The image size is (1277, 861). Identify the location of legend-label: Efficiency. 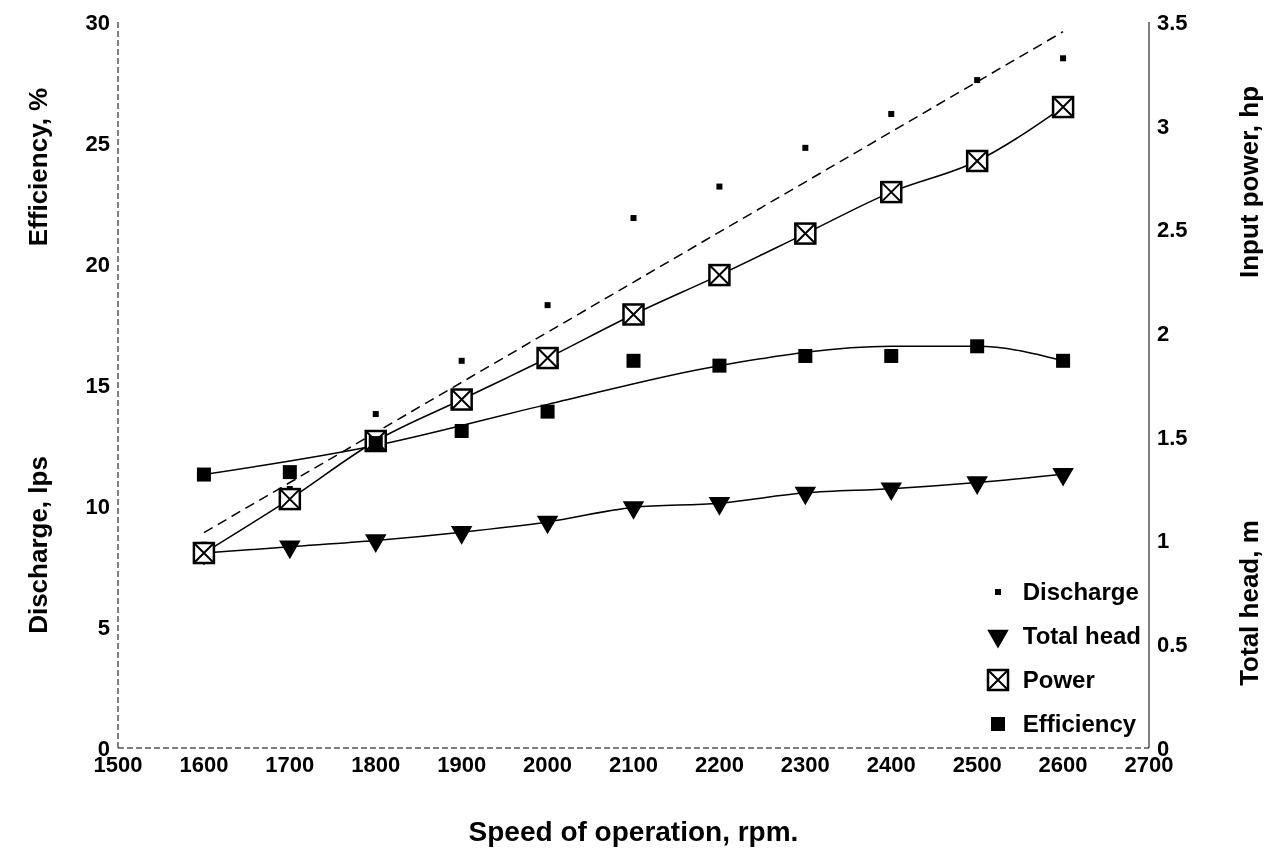
(1079, 724).